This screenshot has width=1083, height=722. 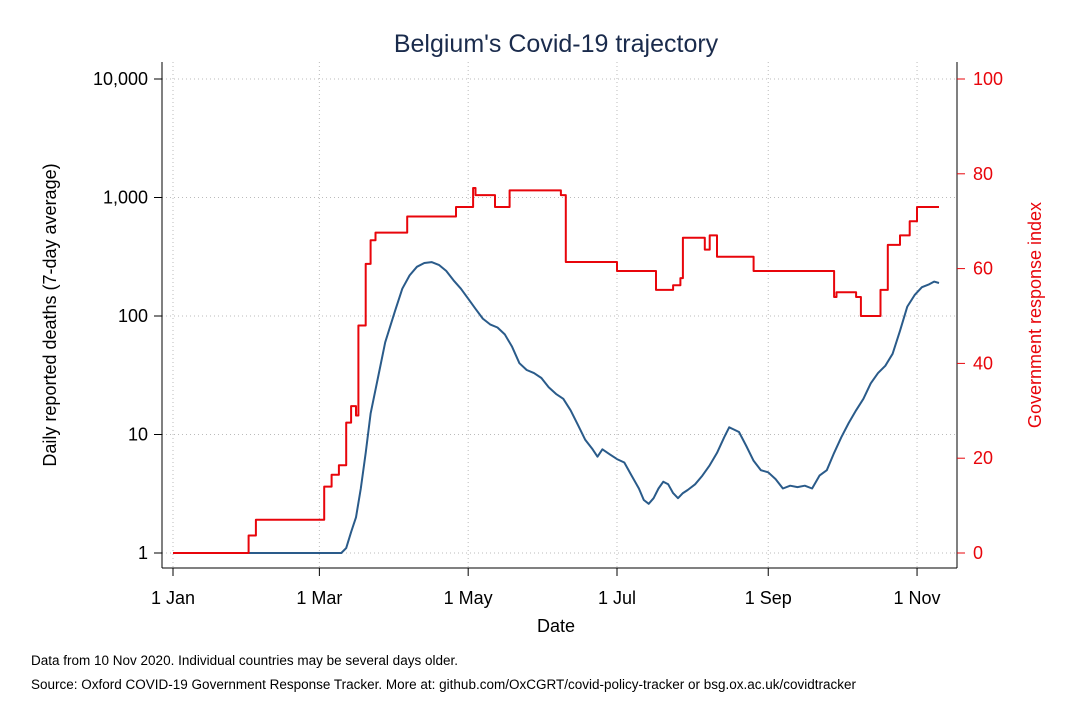 What do you see at coordinates (980, 316) in the screenshot?
I see `right-y-axis-ticks: 0 20 40 60 80 100` at bounding box center [980, 316].